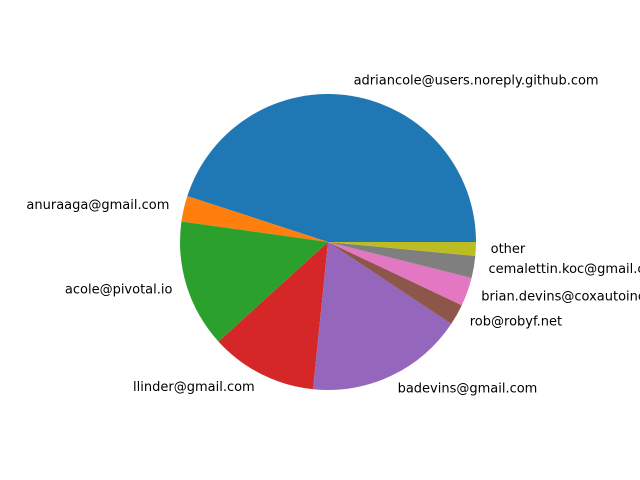 The image size is (640, 480). I want to click on pie-slice-label: rob@robyf.net, so click(516, 322).